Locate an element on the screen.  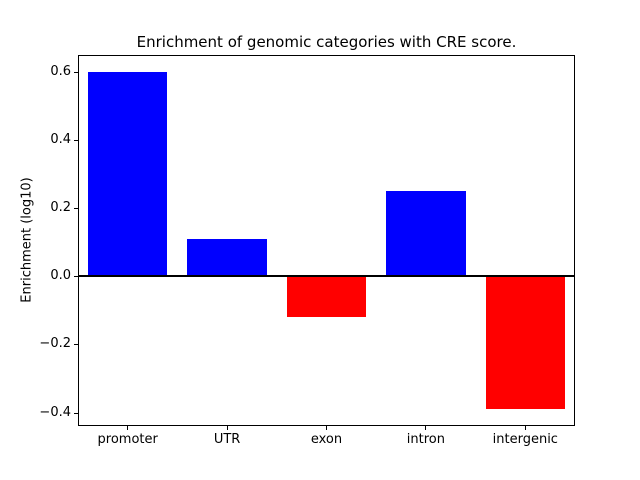
bar-intergenic is located at coordinates (525, 343).